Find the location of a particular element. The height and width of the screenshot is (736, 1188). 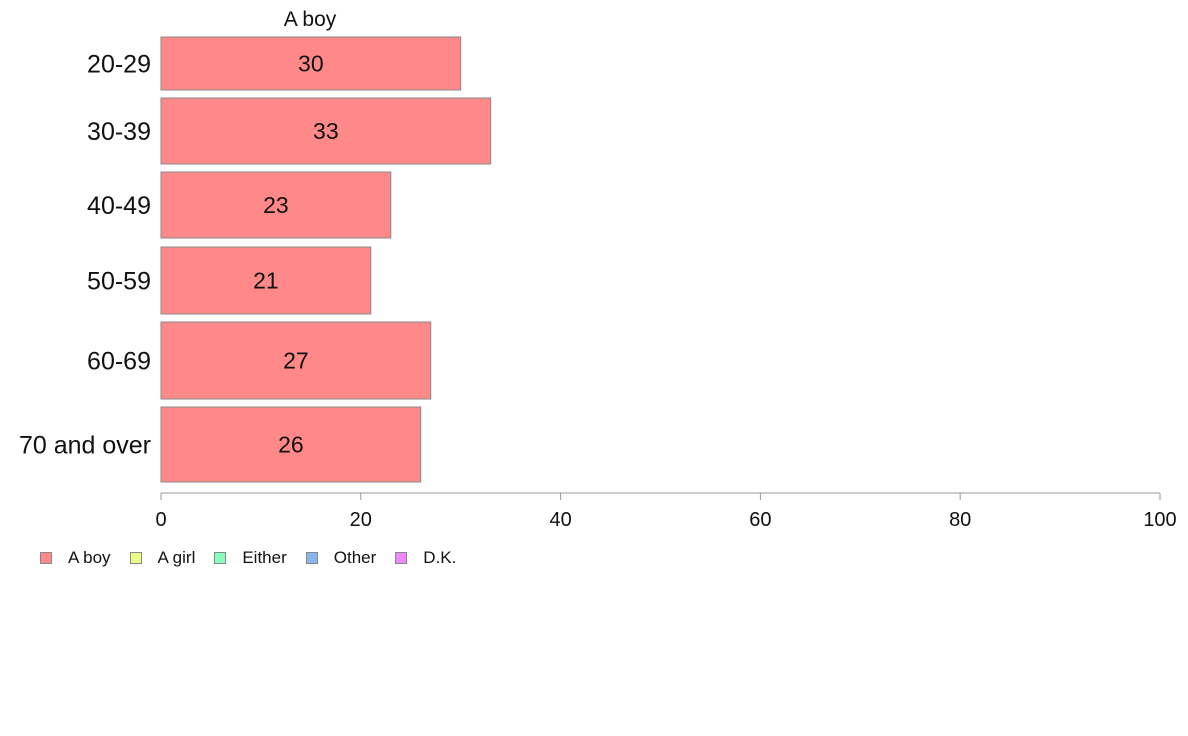

legend-item: A boy is located at coordinates (75, 558).